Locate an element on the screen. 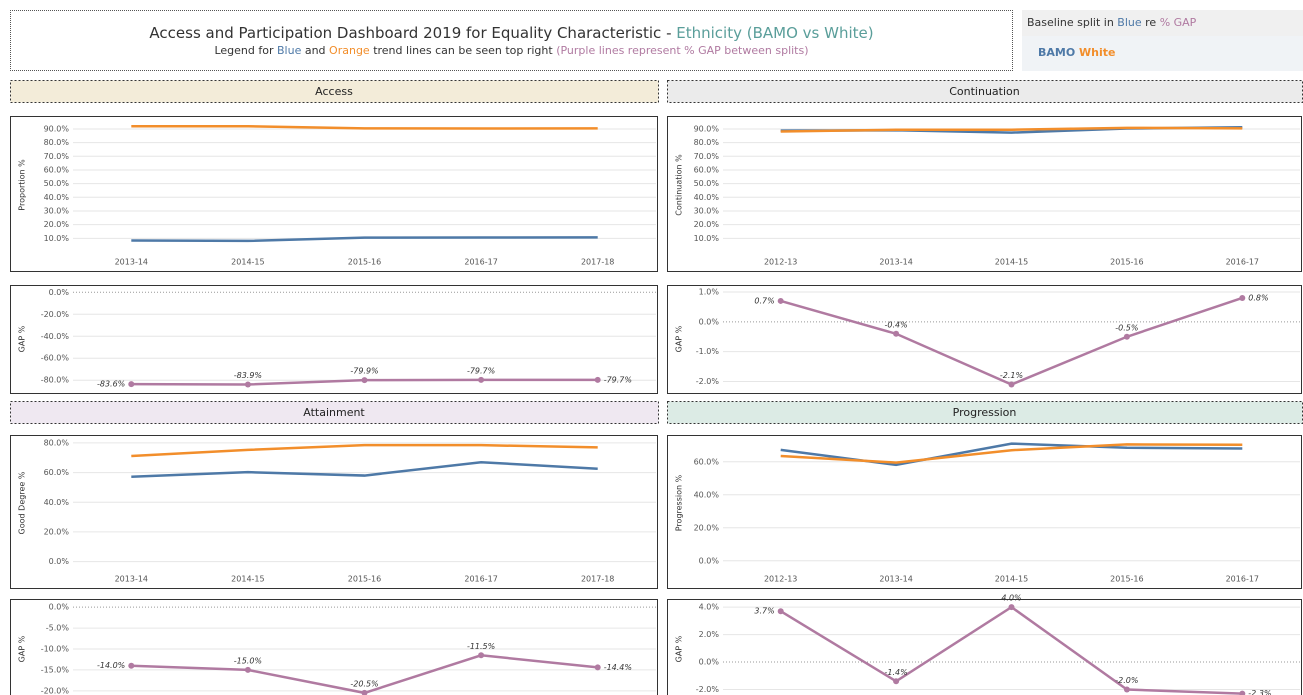 The image size is (1303, 695). data-label: -2.1% is located at coordinates (1011, 375).